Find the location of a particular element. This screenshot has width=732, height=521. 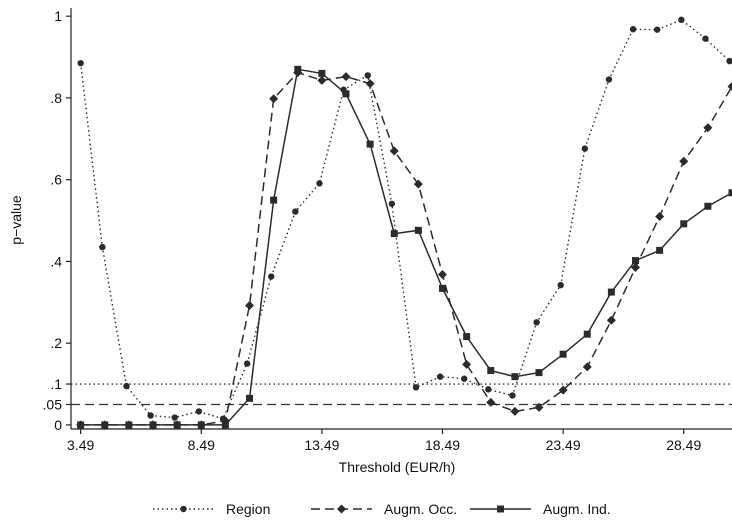

legend-label-region: Region is located at coordinates (248, 509).